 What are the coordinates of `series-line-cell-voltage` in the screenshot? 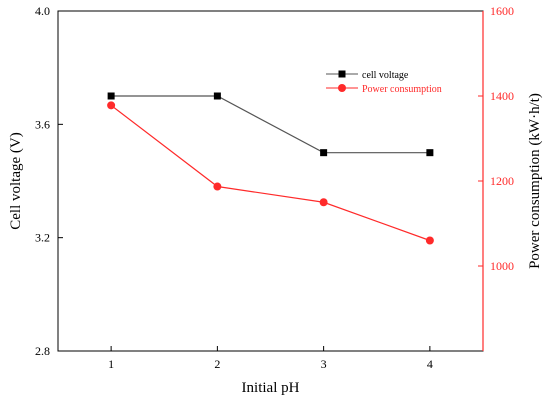 It's located at (270, 124).